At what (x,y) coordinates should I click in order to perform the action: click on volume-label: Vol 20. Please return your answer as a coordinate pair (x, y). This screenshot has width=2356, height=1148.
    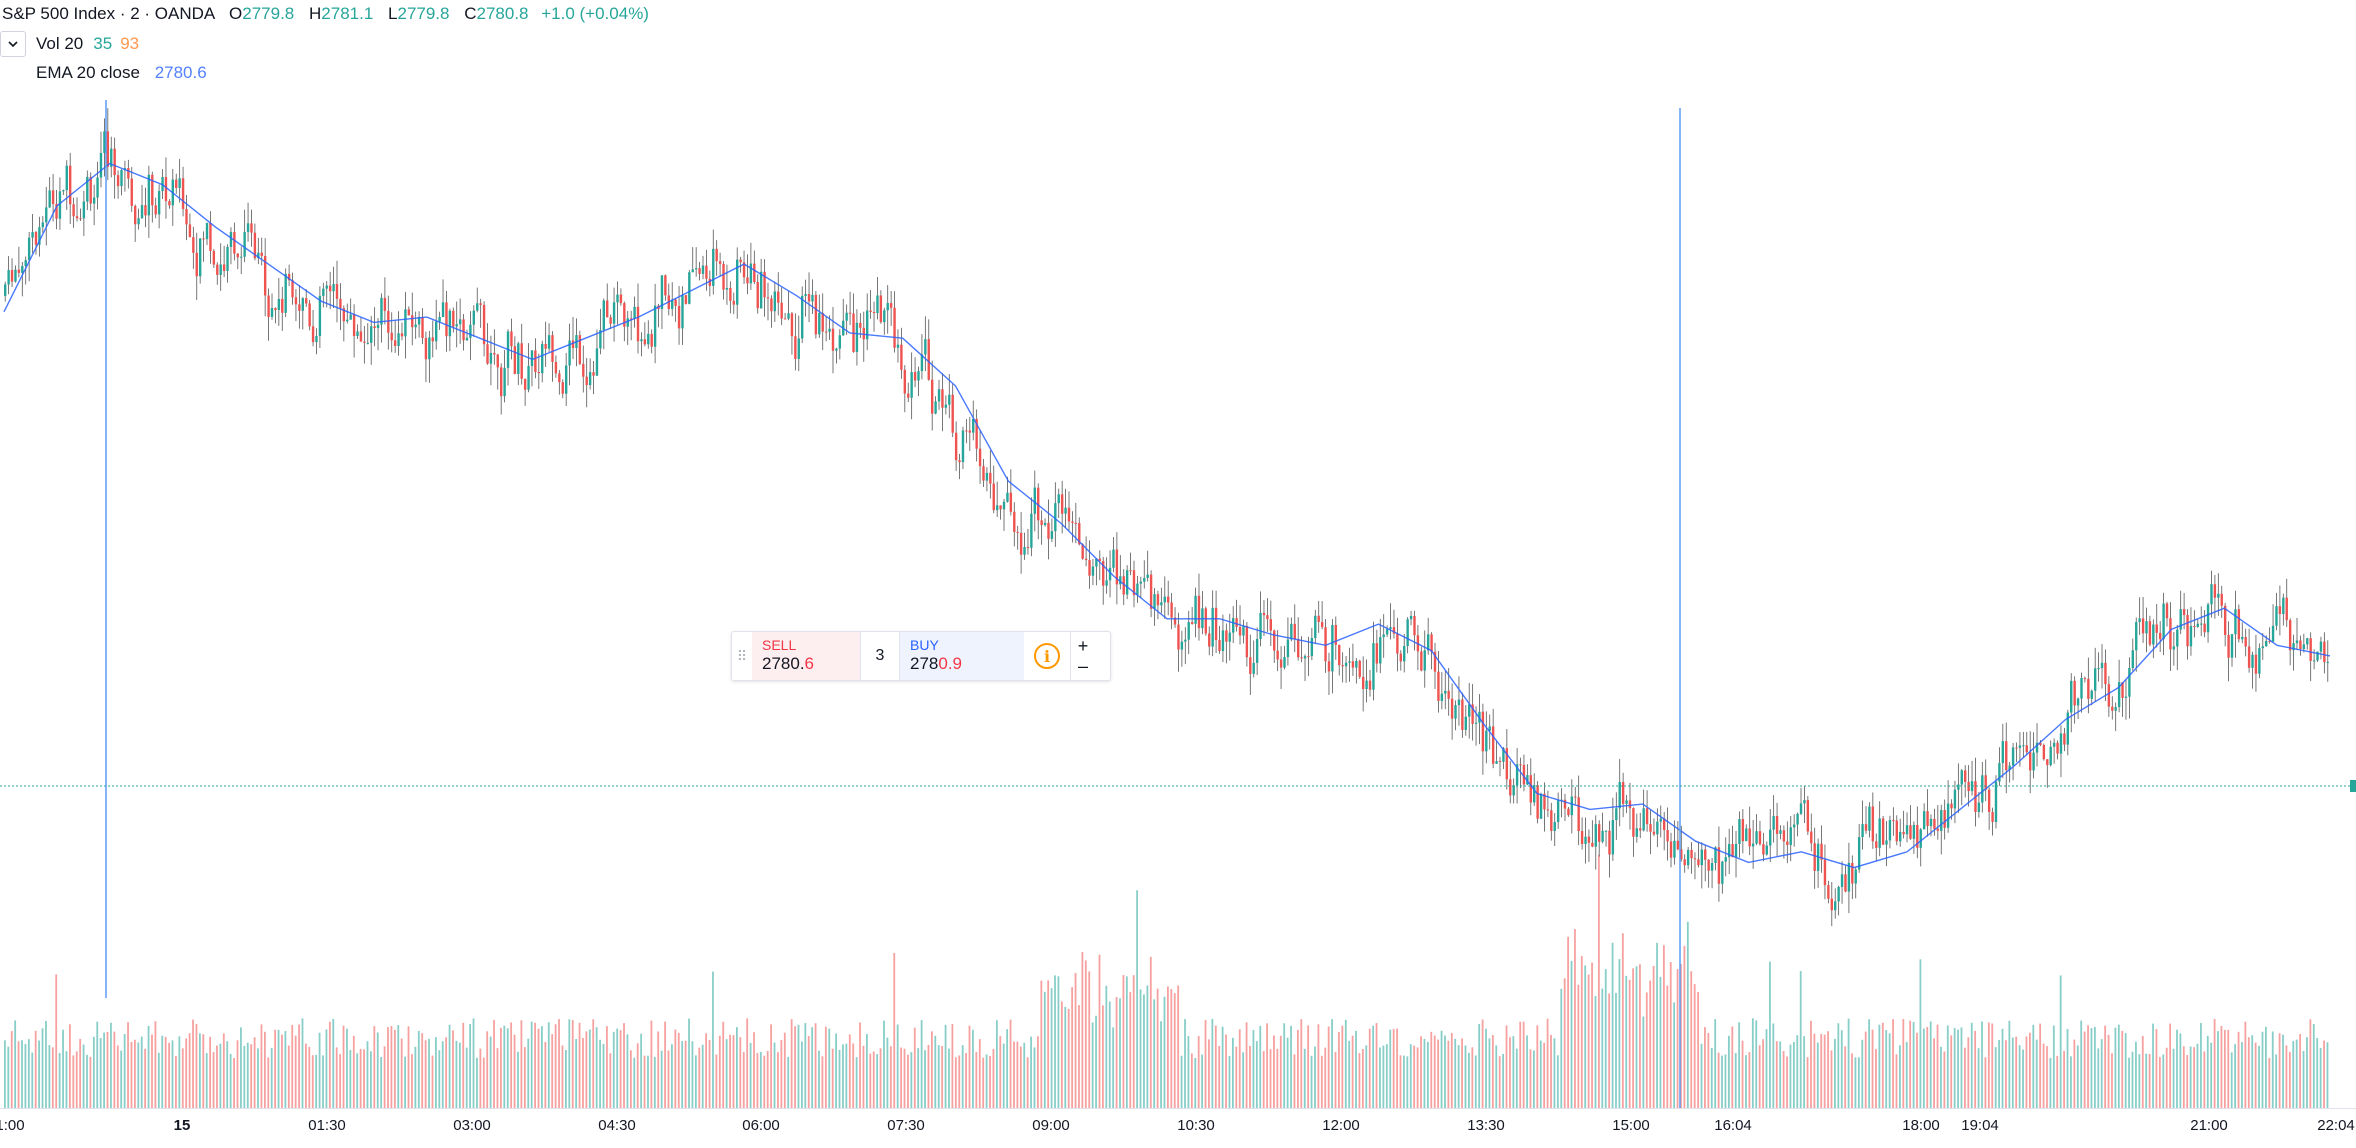
    Looking at the image, I should click on (60, 43).